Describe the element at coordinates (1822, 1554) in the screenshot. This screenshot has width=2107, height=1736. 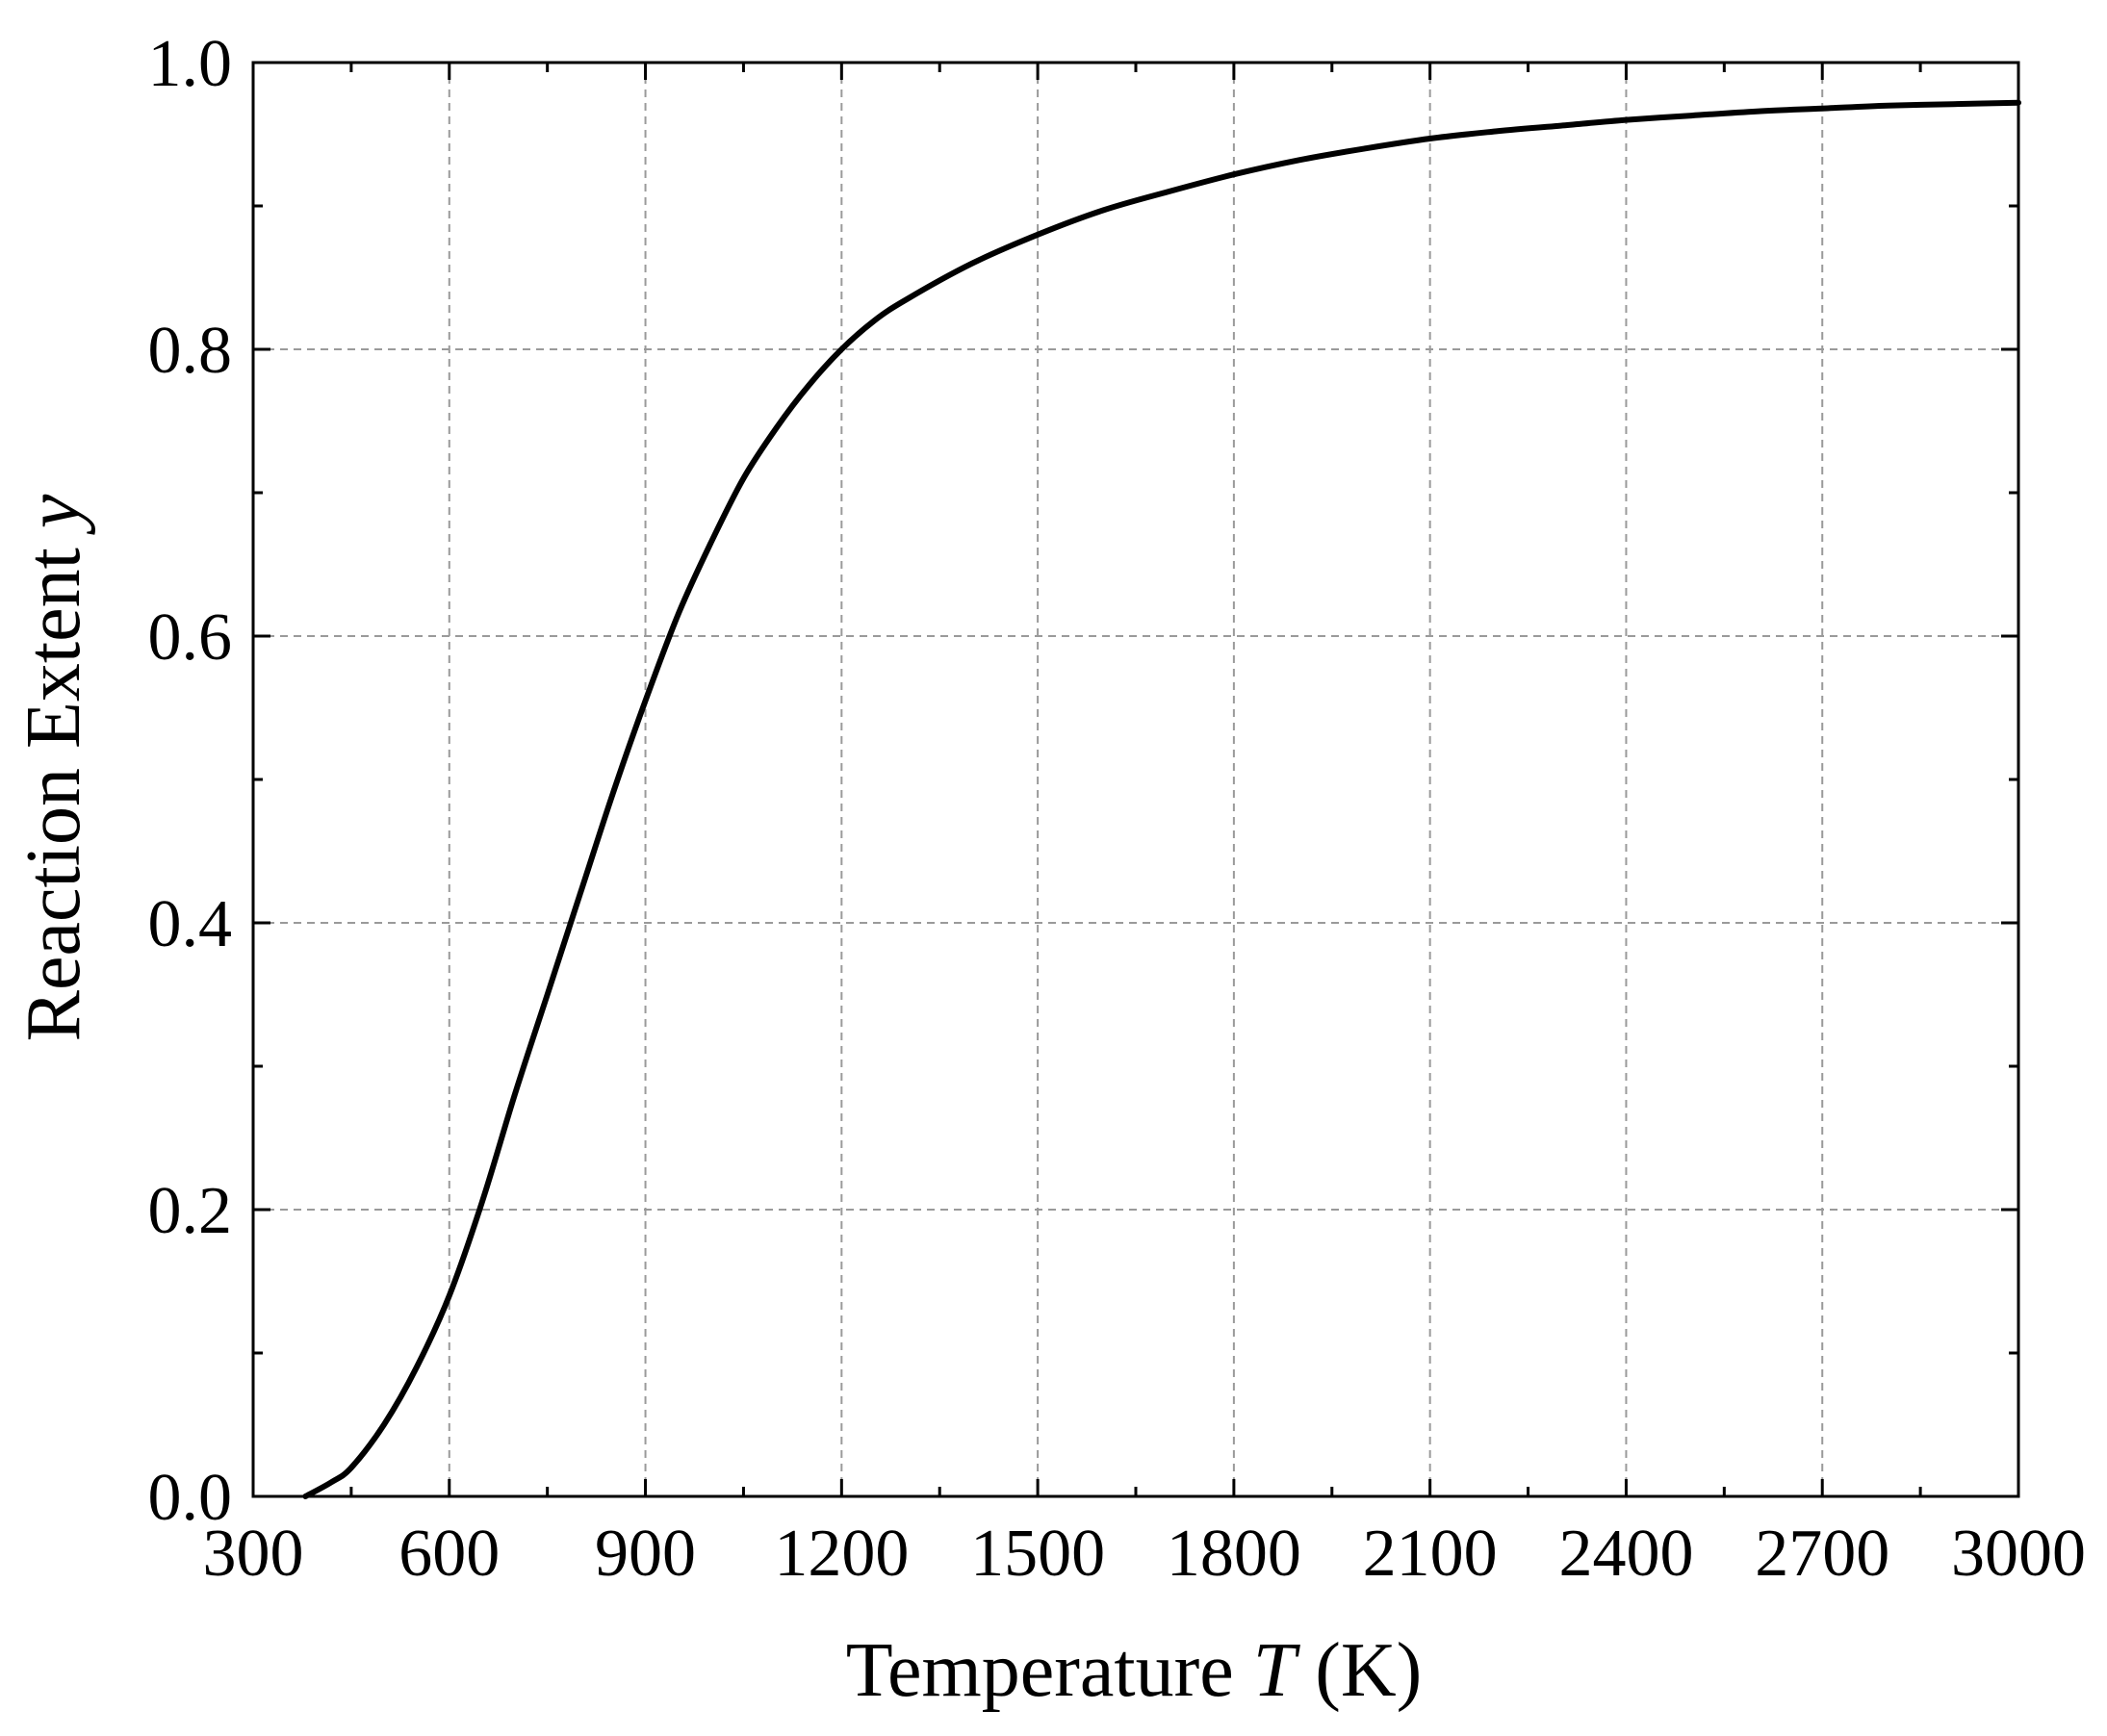
I see `x-tick-label: 2700` at that location.